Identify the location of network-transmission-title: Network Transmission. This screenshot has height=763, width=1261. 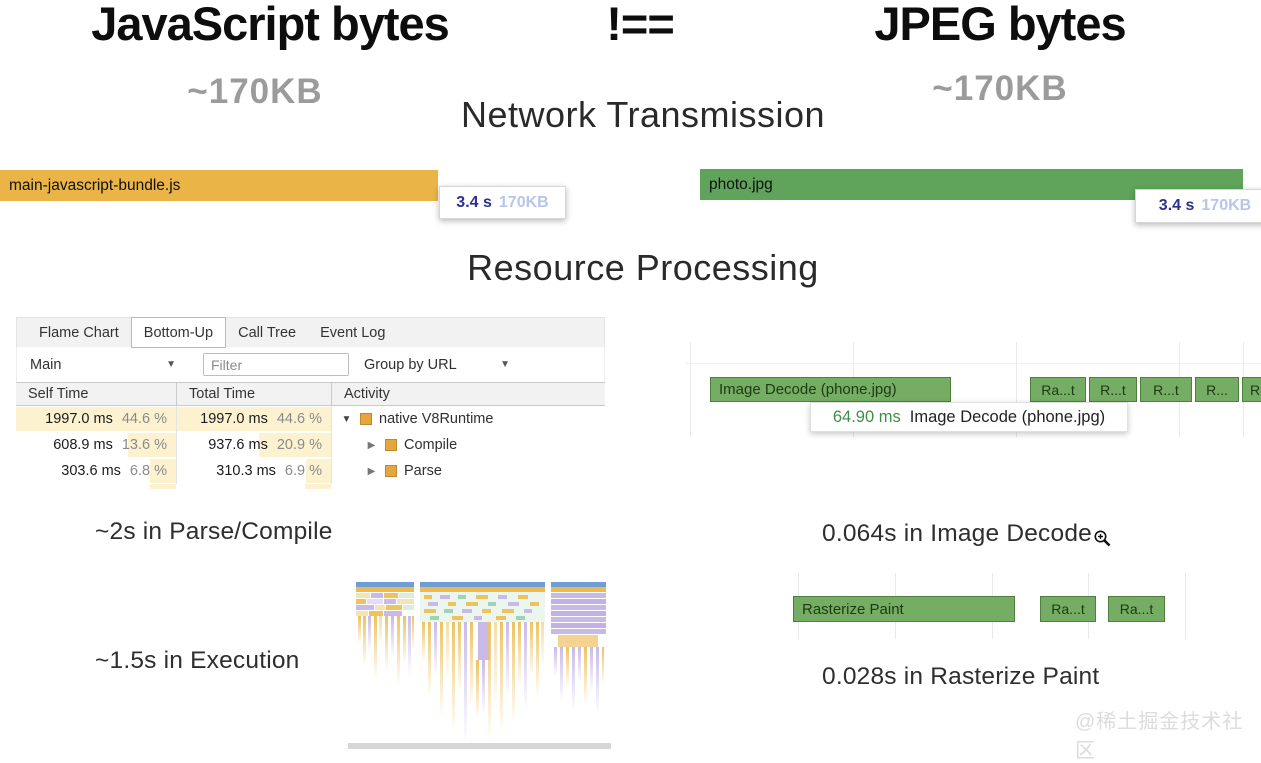
(643, 114).